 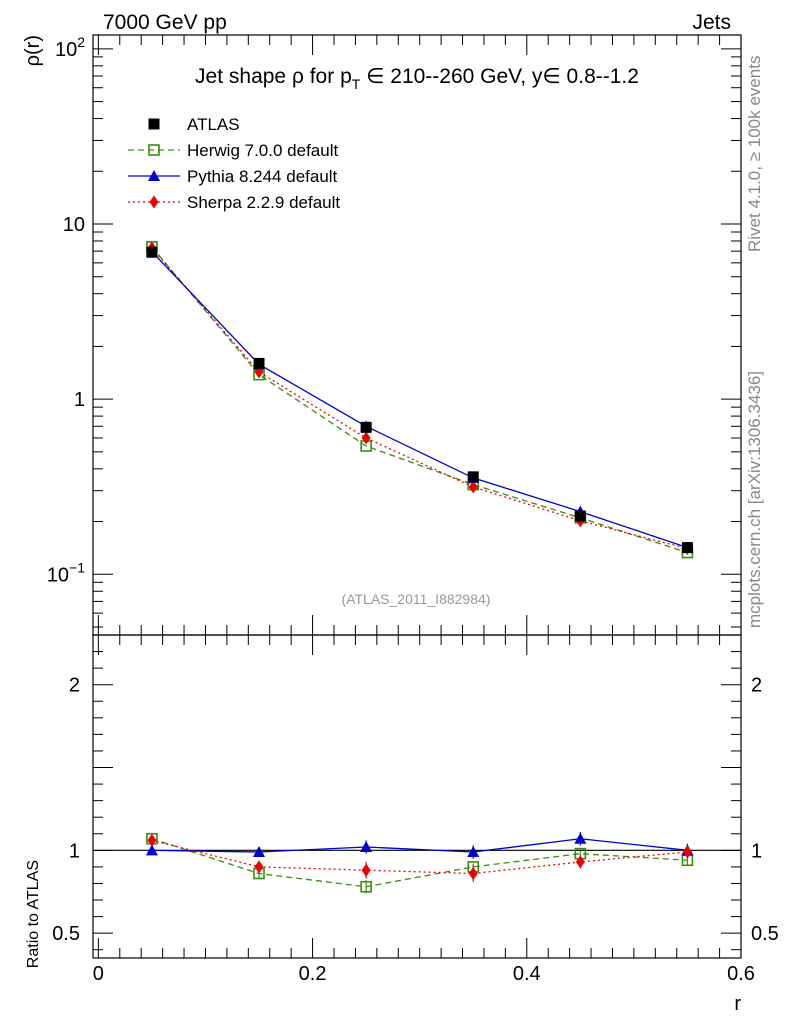 What do you see at coordinates (66, 934) in the screenshot?
I see `ratio-y-tick-label: 0.5` at bounding box center [66, 934].